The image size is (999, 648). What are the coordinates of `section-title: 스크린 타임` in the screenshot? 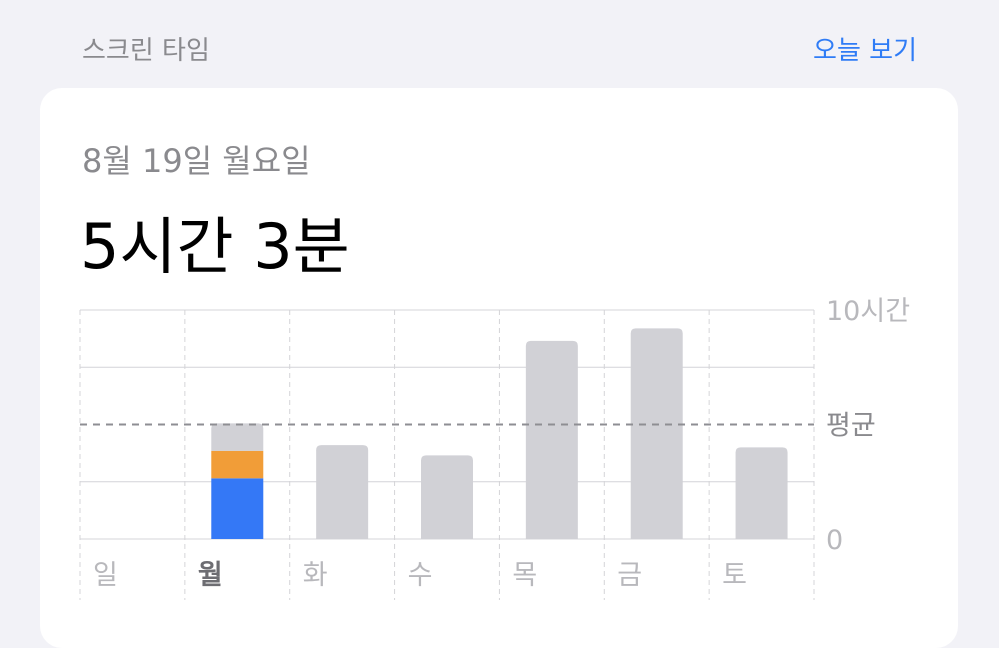 It's located at (146, 51).